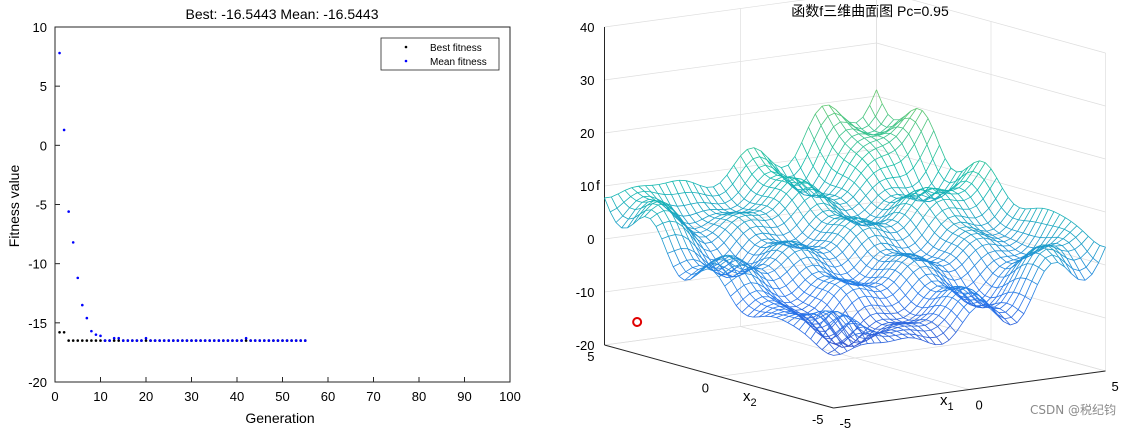  Describe the element at coordinates (59, 332) in the screenshot. I see `best-fitness-point` at that location.